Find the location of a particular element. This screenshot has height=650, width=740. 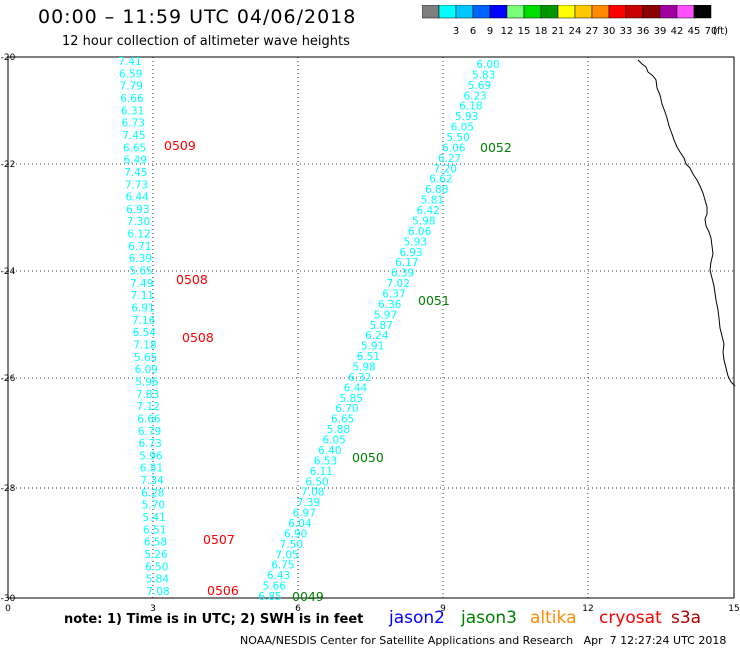

scale-label: 9 is located at coordinates (490, 31).